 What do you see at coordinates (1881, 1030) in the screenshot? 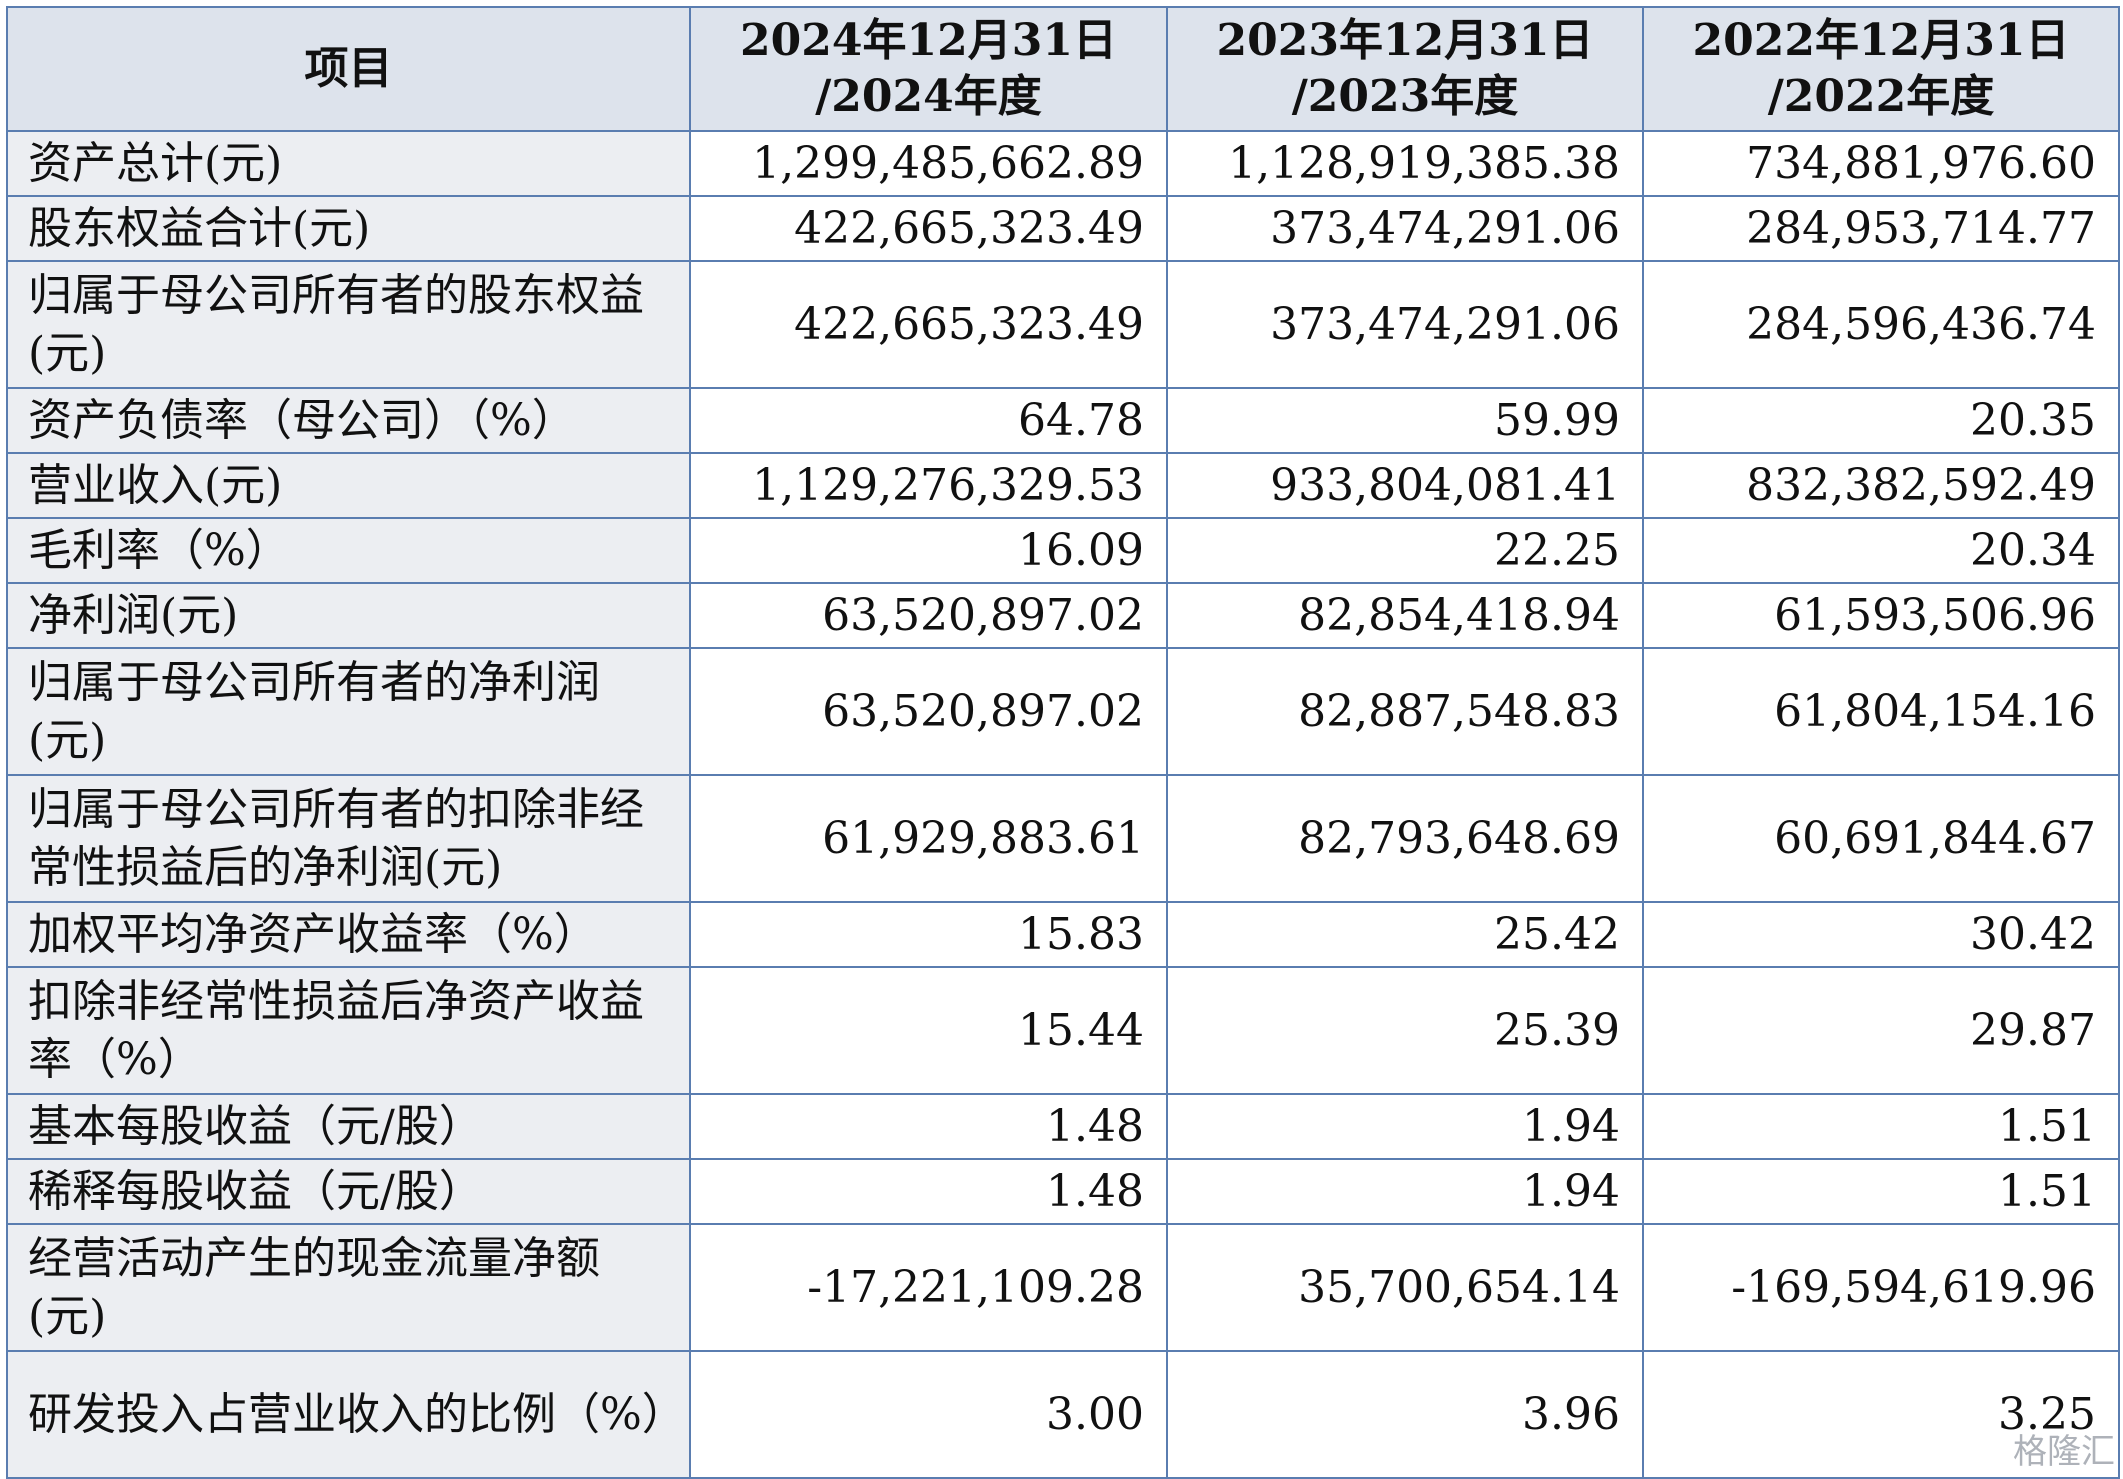
I see `value-cell: 29.87` at bounding box center [1881, 1030].